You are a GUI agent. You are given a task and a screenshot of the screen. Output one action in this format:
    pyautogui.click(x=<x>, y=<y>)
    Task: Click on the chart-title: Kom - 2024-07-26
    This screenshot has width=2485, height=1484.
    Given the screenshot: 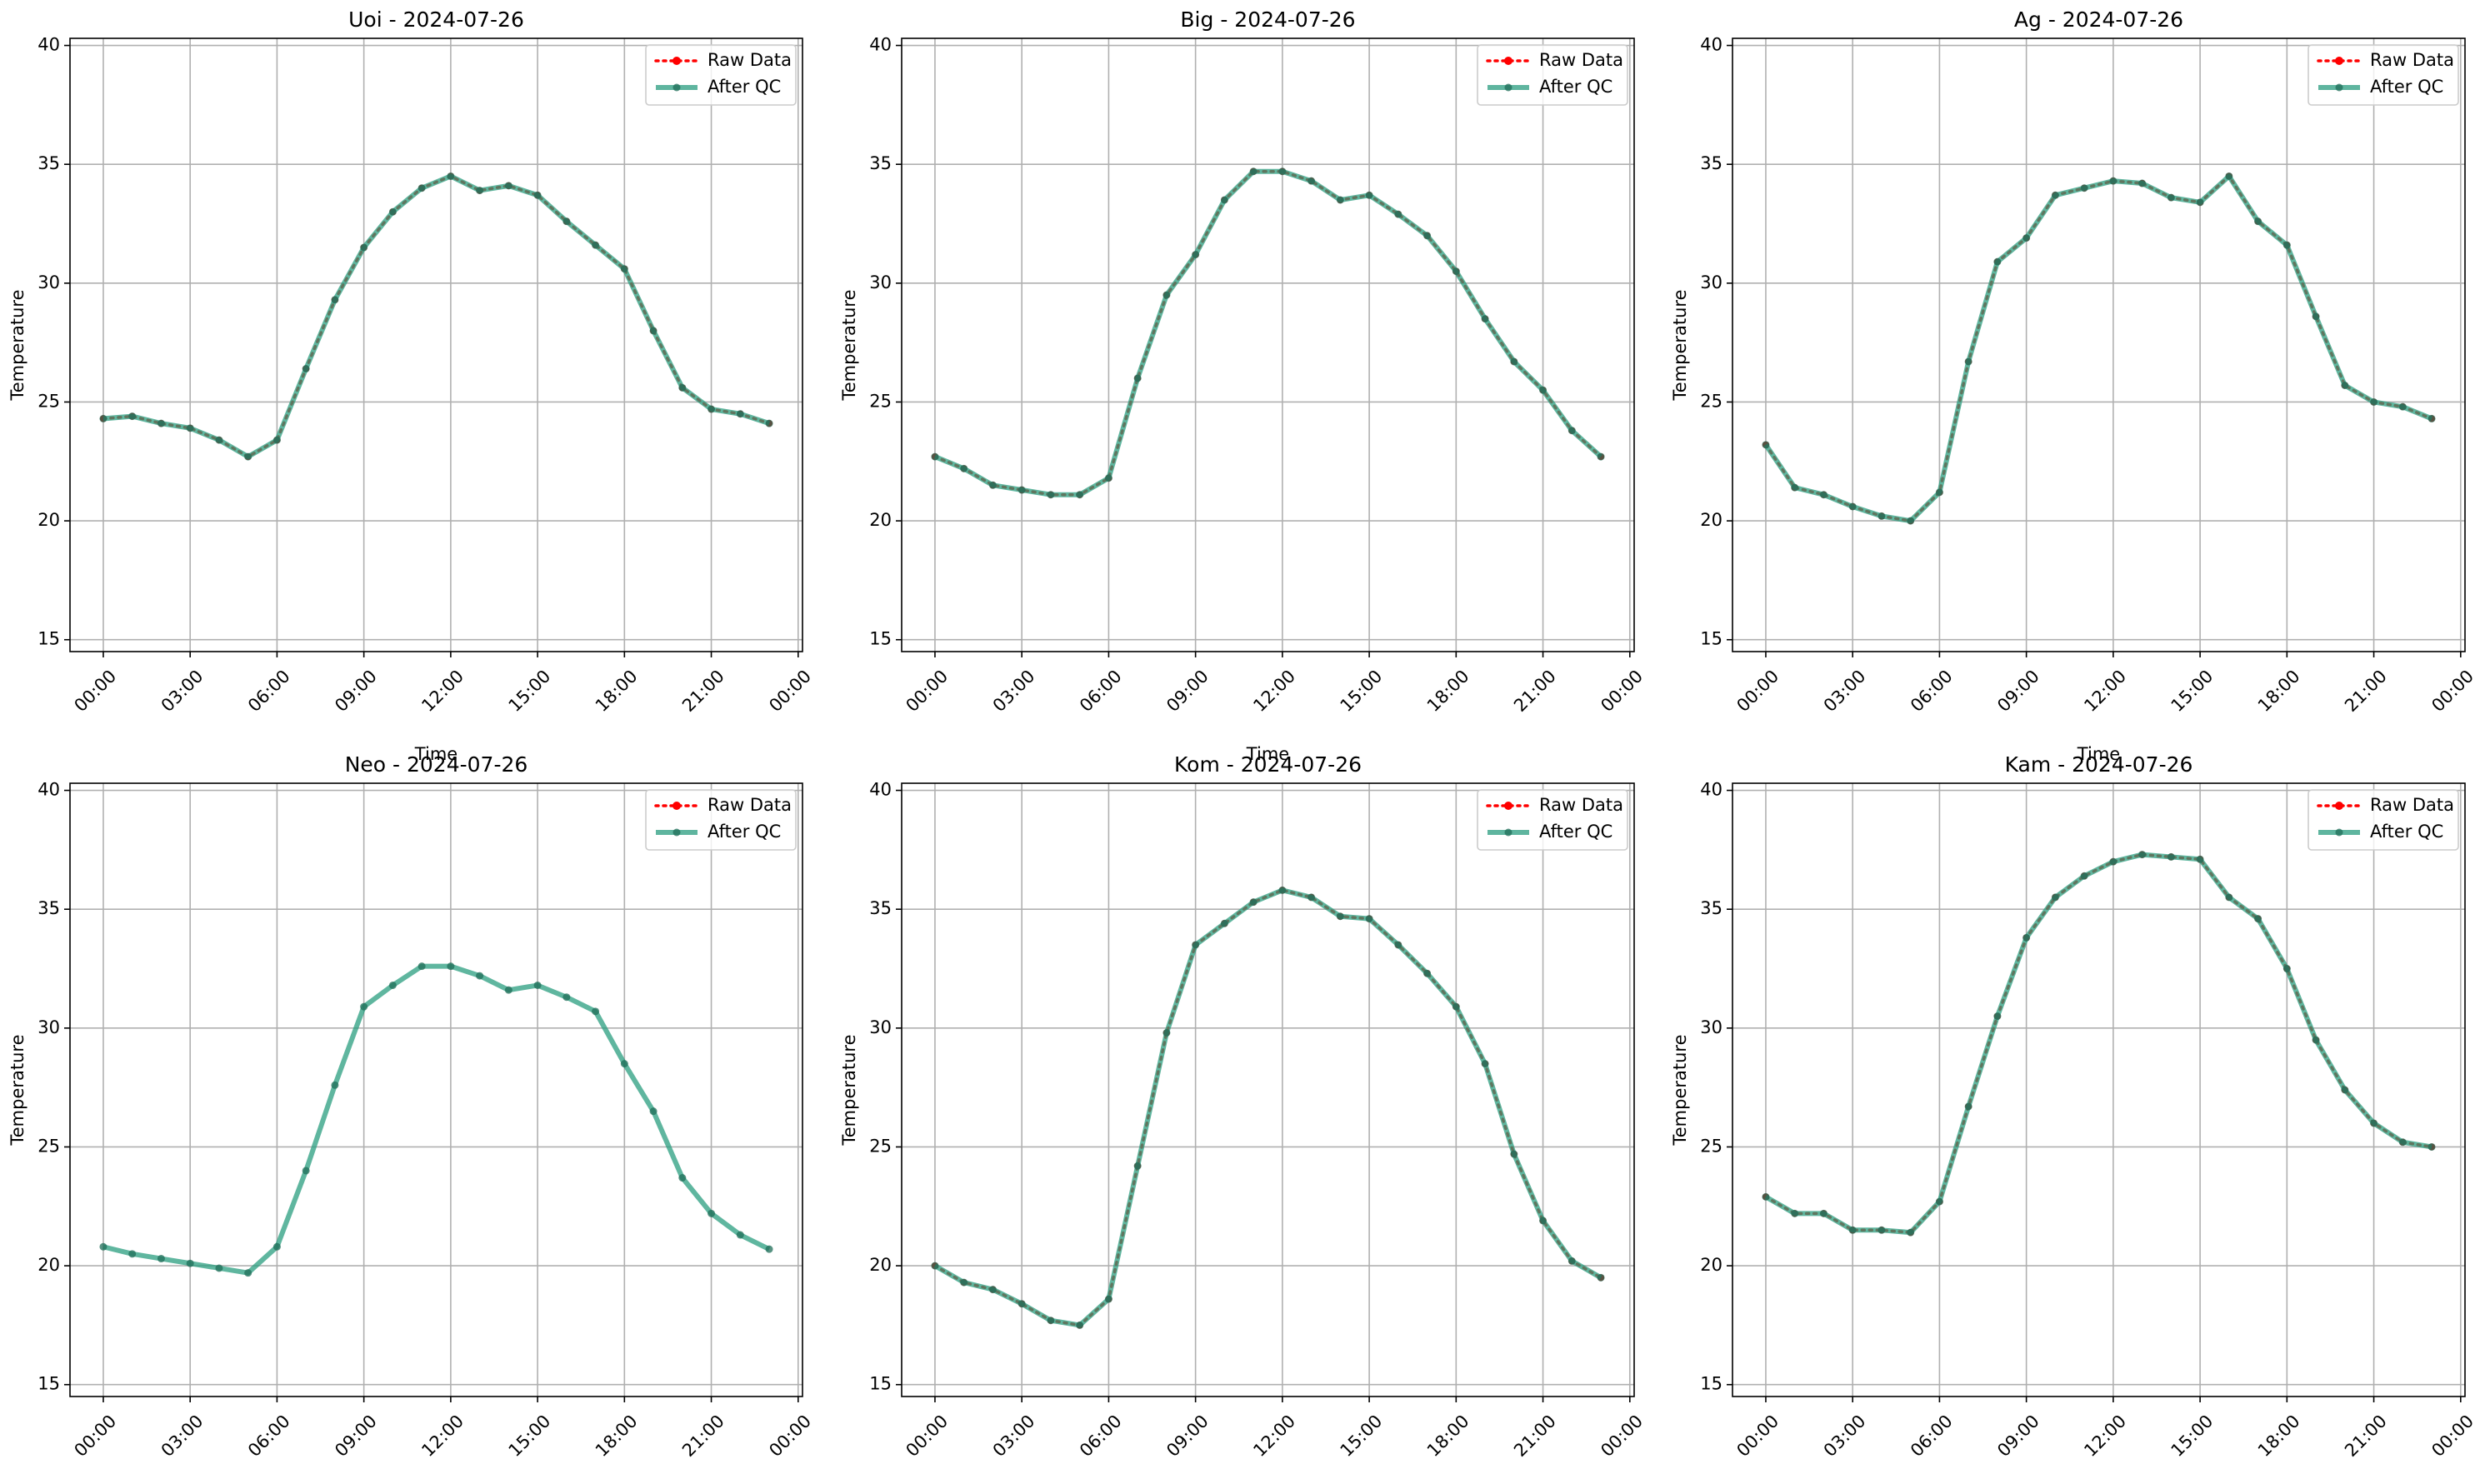 What is the action you would take?
    pyautogui.click(x=1268, y=764)
    